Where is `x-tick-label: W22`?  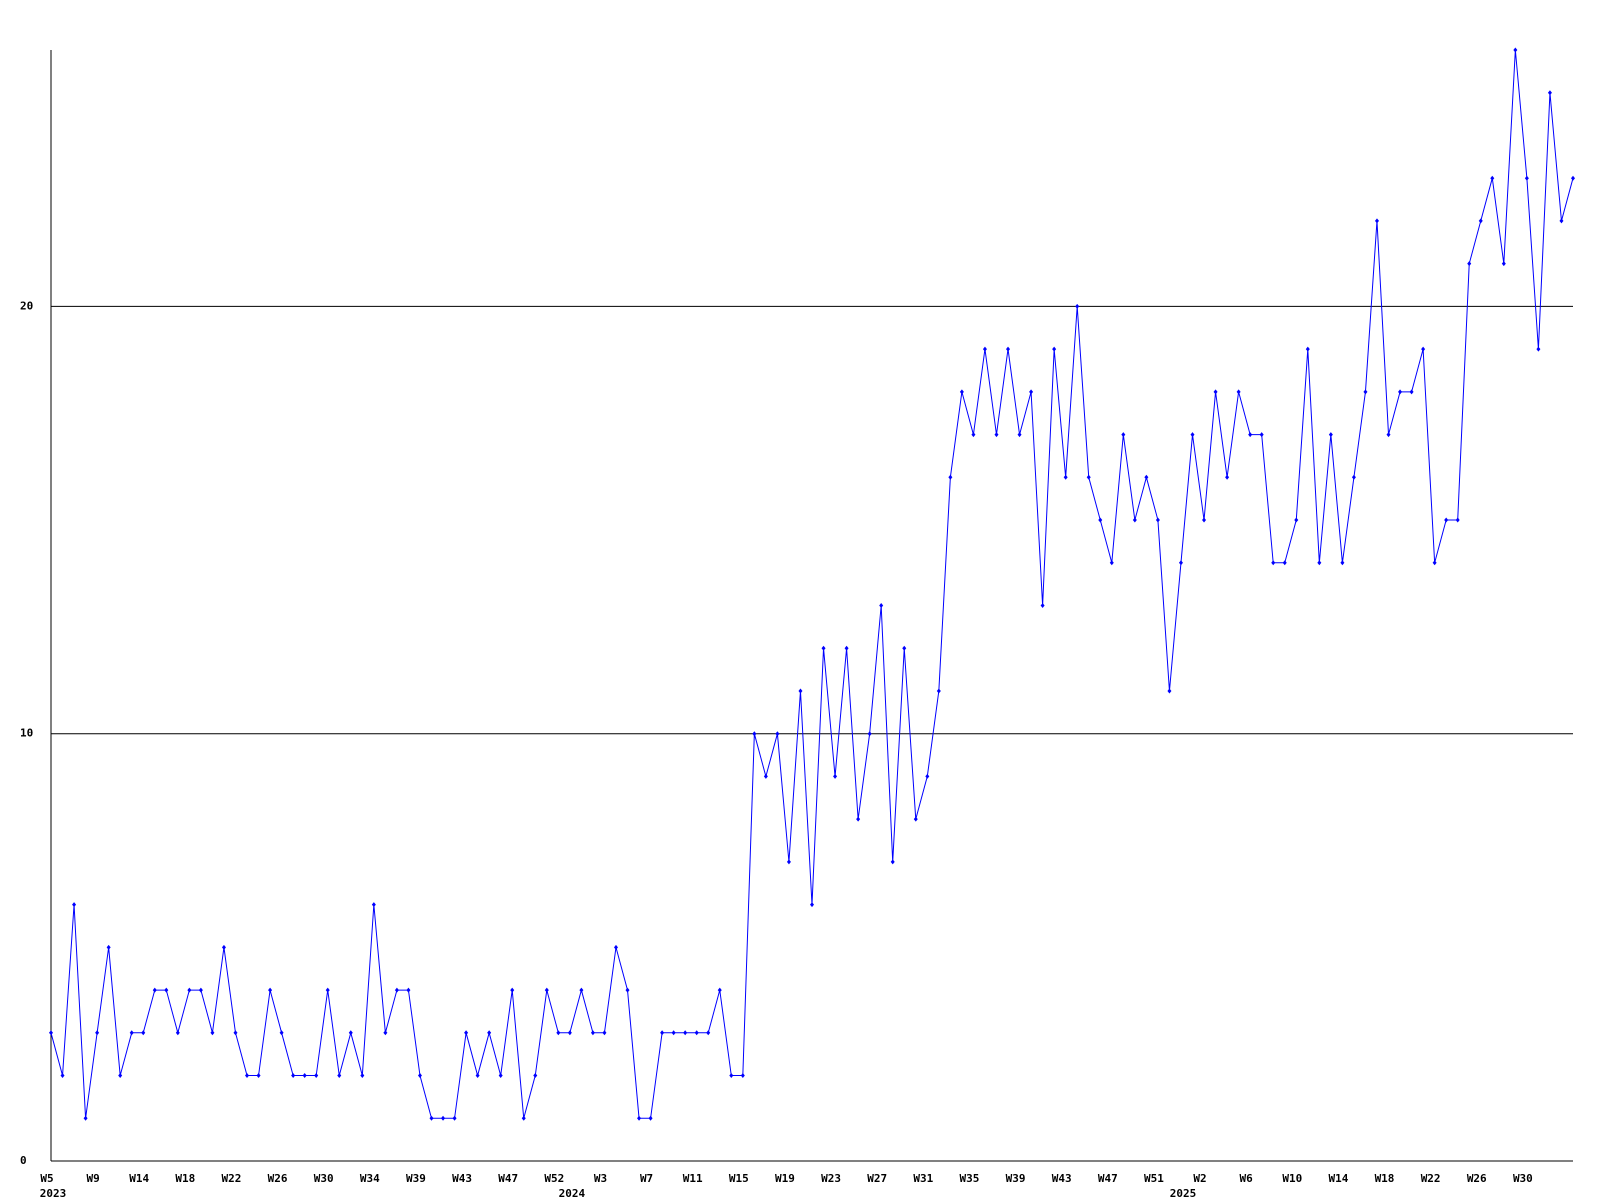
x-tick-label: W22 is located at coordinates (232, 1178).